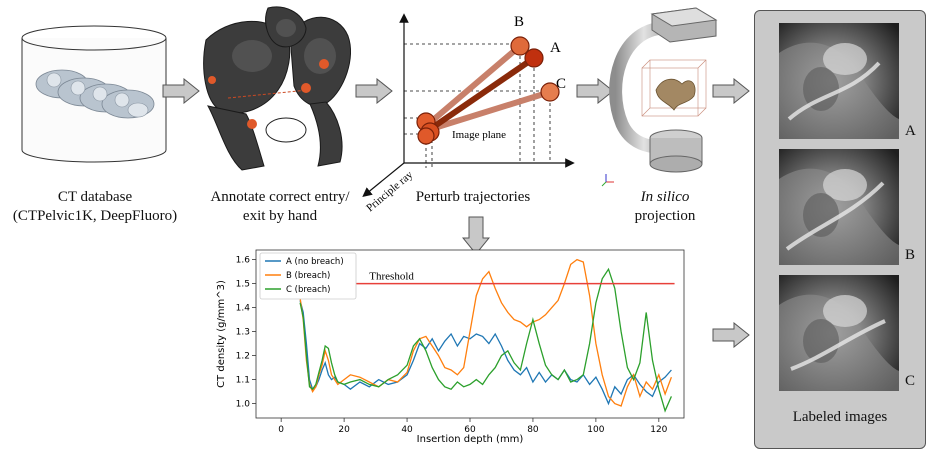 This screenshot has height=454, width=928. What do you see at coordinates (595, 430) in the screenshot?
I see `x-tick-label: 100` at bounding box center [595, 430].